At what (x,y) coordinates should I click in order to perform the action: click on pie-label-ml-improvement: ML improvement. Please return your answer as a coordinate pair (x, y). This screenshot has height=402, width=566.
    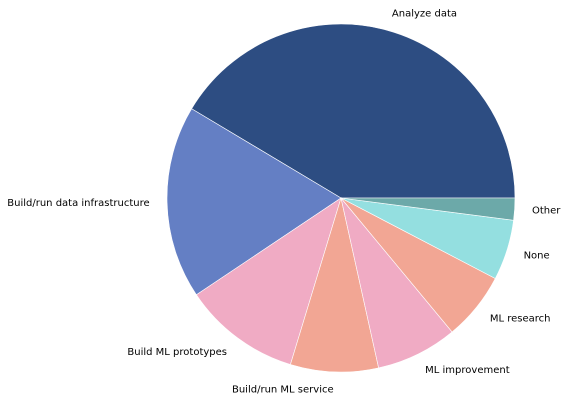
    Looking at the image, I should click on (467, 370).